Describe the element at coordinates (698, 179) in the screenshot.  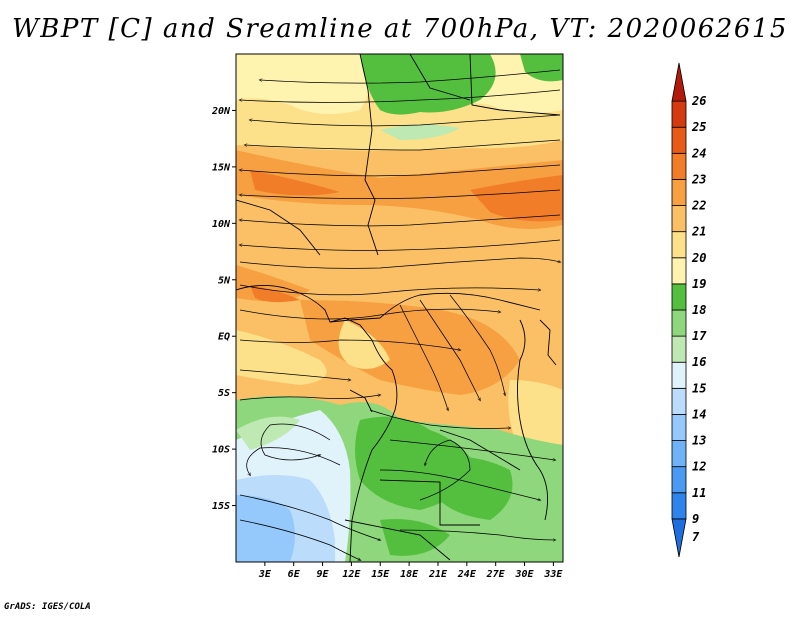
I see `colorbar-label: 23` at that location.